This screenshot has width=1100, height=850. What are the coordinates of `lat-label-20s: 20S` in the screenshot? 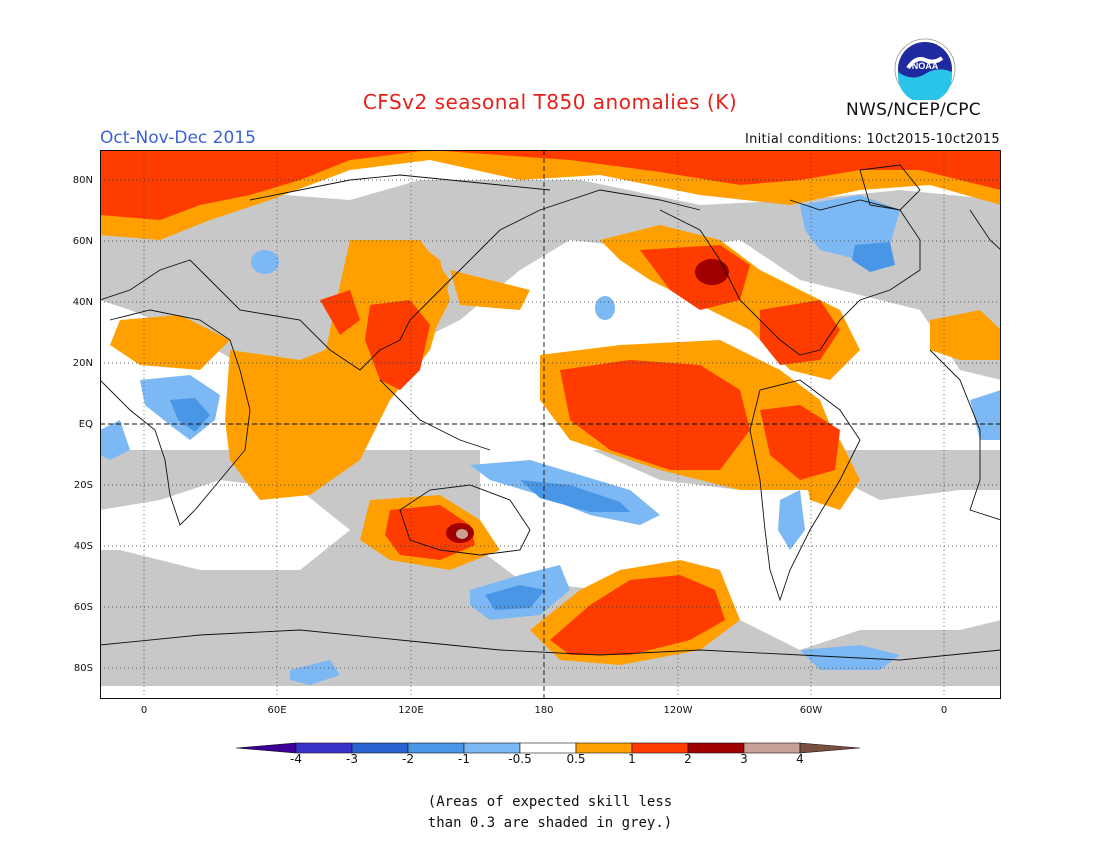 It's located at (83, 485).